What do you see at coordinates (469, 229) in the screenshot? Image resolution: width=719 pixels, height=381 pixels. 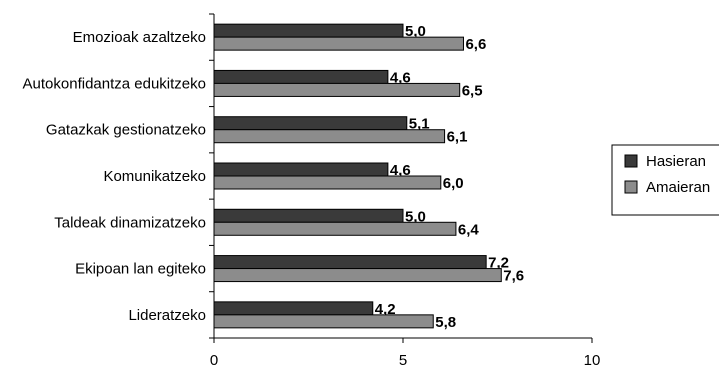 I see `data-label: 6,4` at bounding box center [469, 229].